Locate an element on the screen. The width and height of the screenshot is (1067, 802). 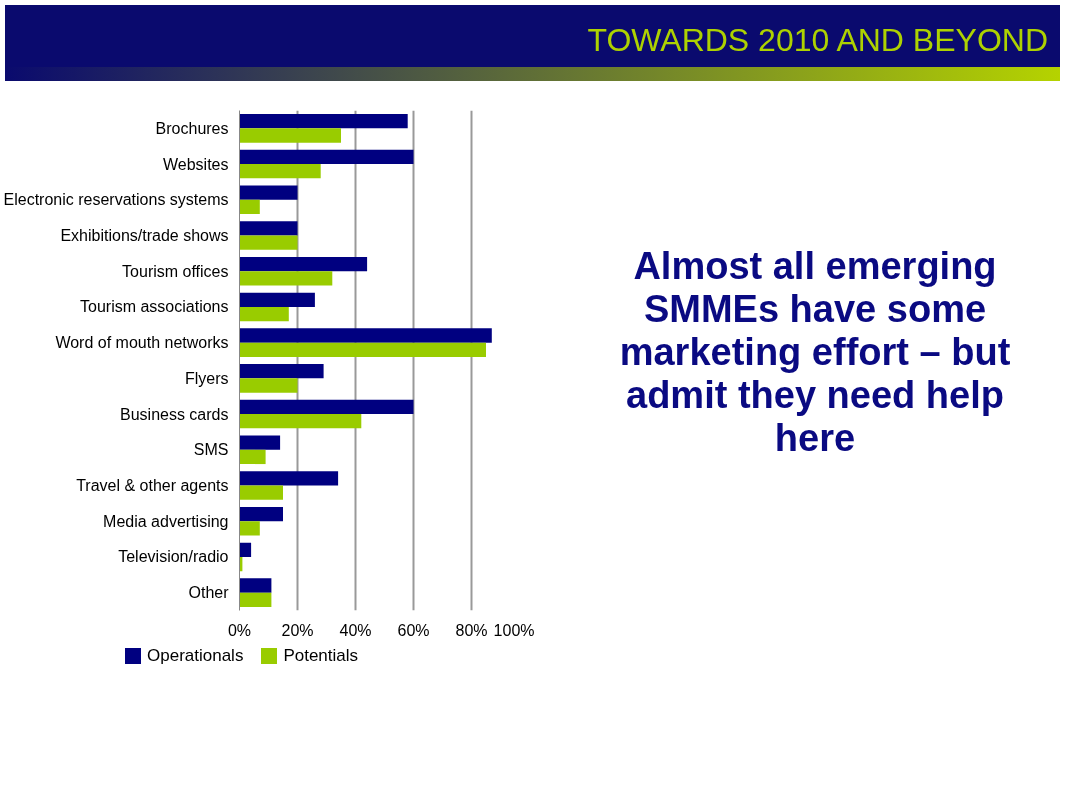
x-tick-label: 100% is located at coordinates (514, 630).